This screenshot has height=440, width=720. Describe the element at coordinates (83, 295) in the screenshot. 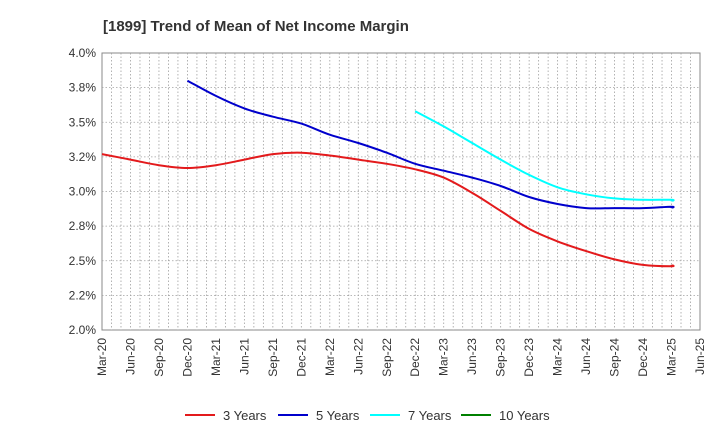

I see `y-tick-label: 2.2%` at that location.